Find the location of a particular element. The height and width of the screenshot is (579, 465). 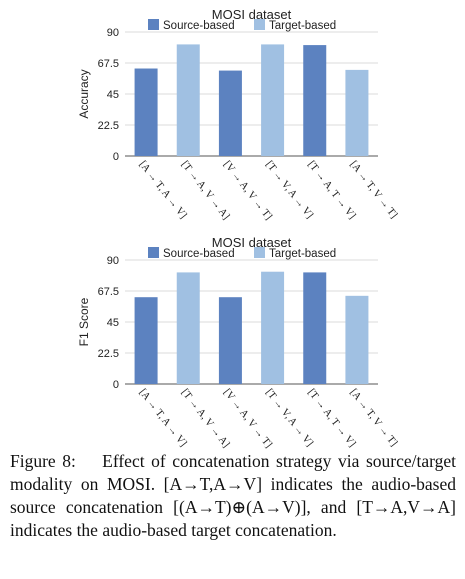

y-axis-label: F1 Score is located at coordinates (84, 321).